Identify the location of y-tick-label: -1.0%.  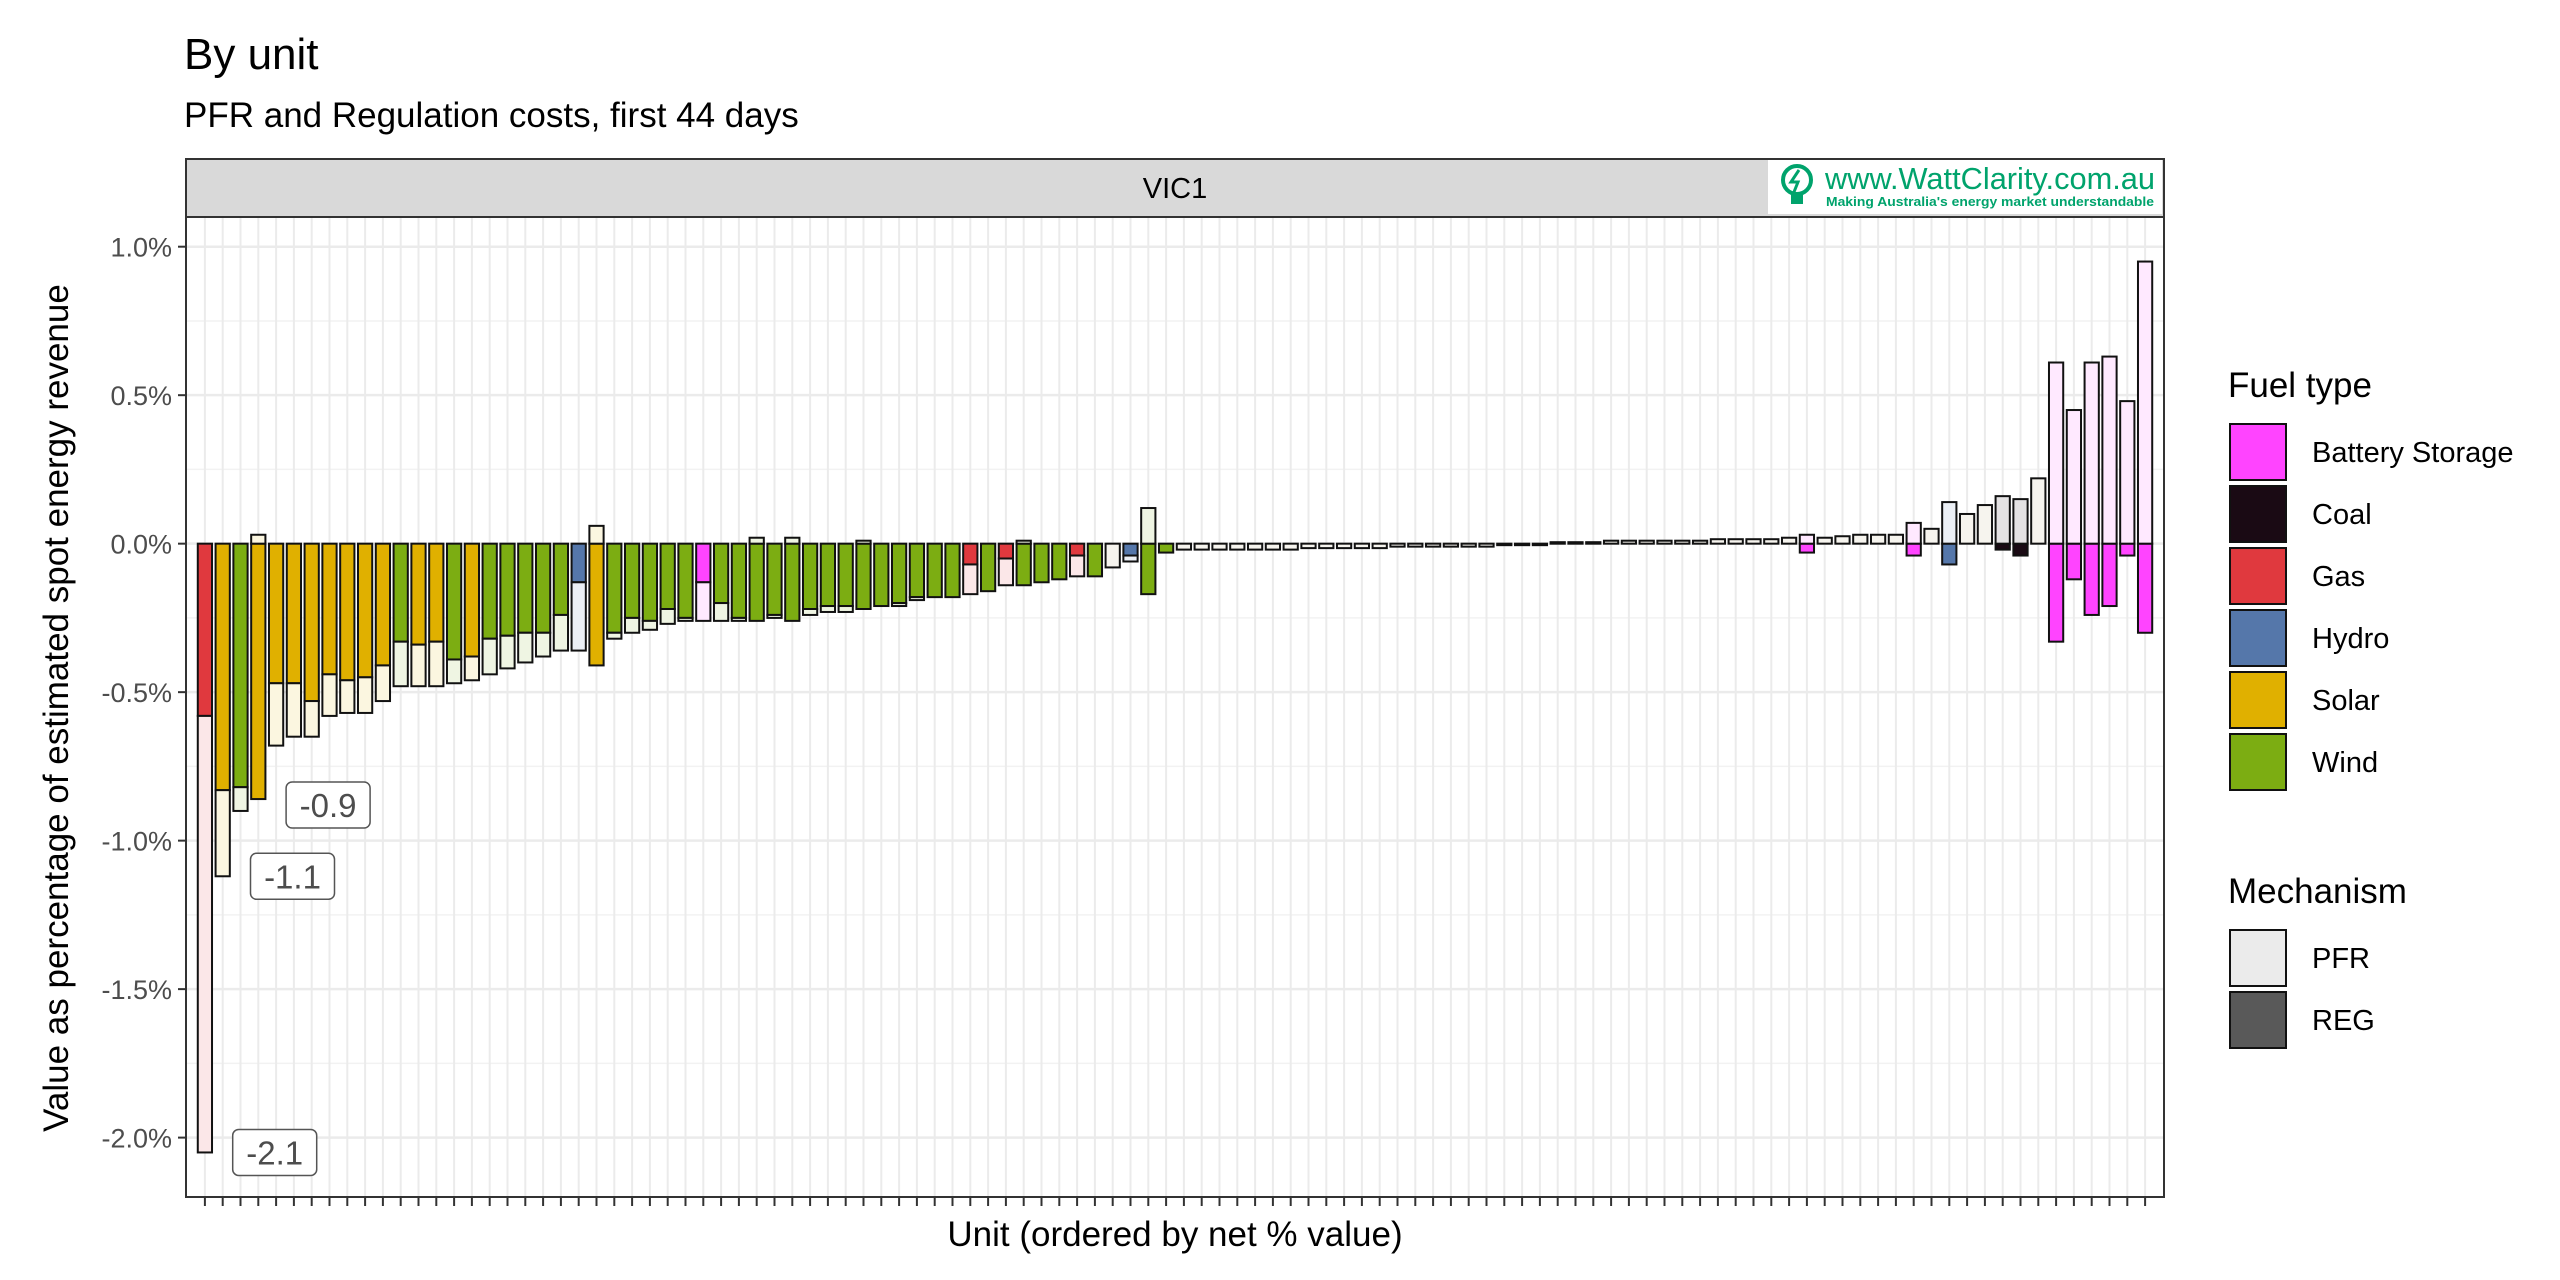
(136, 842).